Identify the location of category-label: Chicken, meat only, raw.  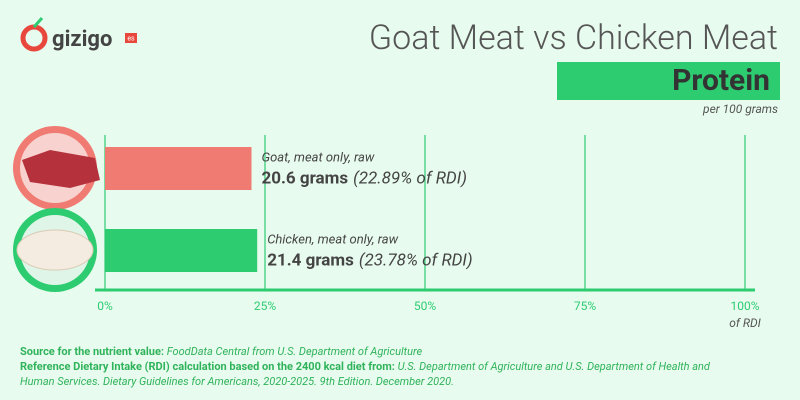
(332, 239).